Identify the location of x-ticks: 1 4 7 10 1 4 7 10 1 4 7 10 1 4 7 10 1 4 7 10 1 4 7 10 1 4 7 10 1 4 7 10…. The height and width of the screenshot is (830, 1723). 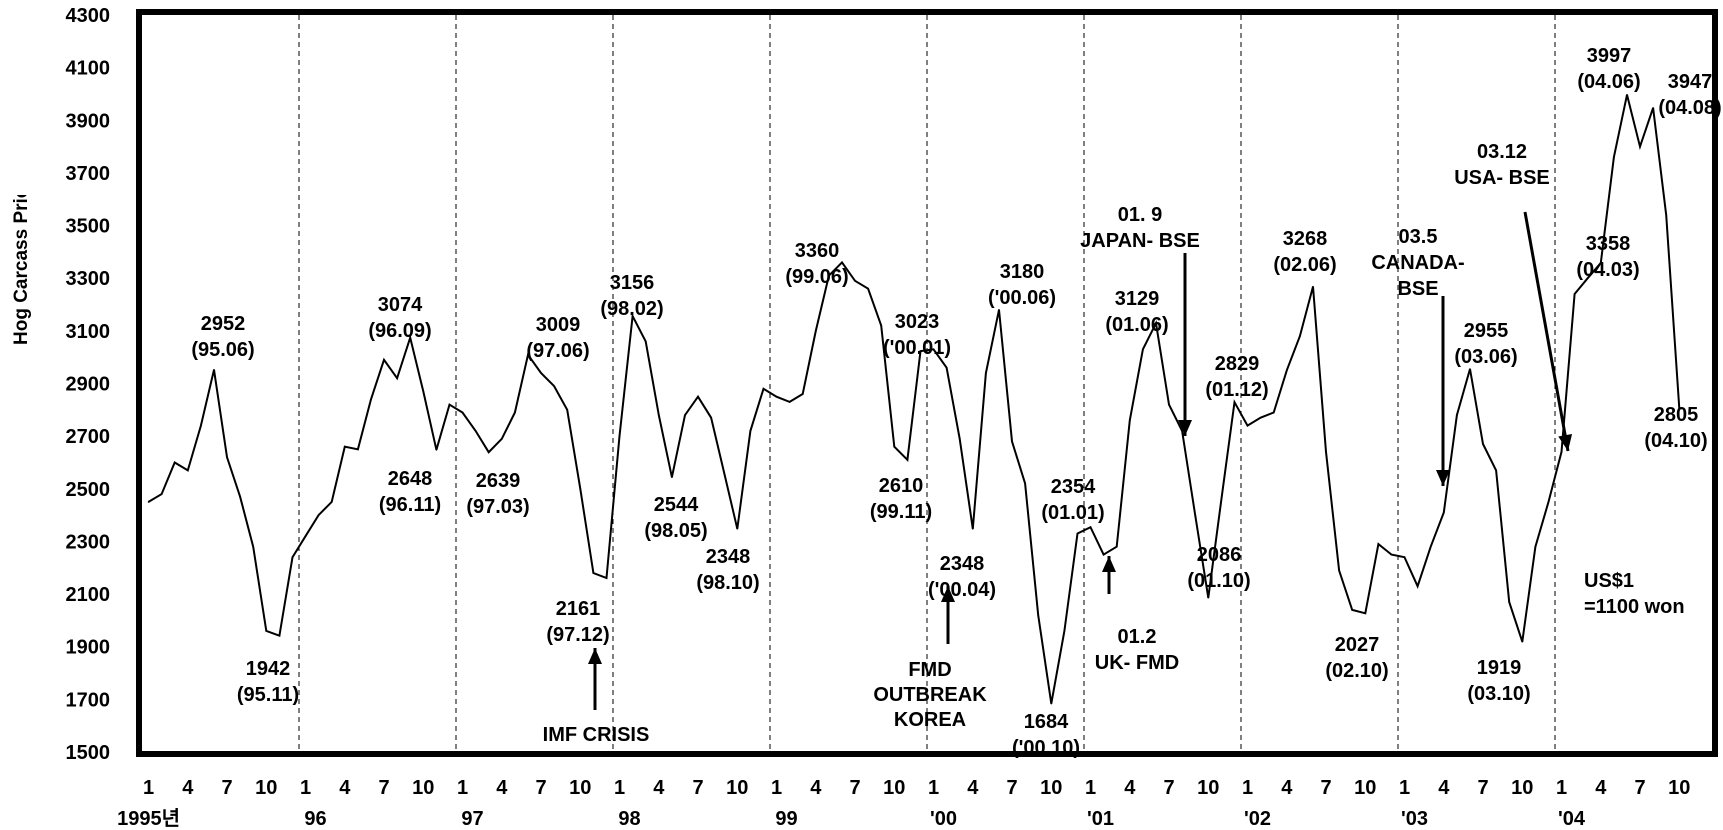
(916, 788).